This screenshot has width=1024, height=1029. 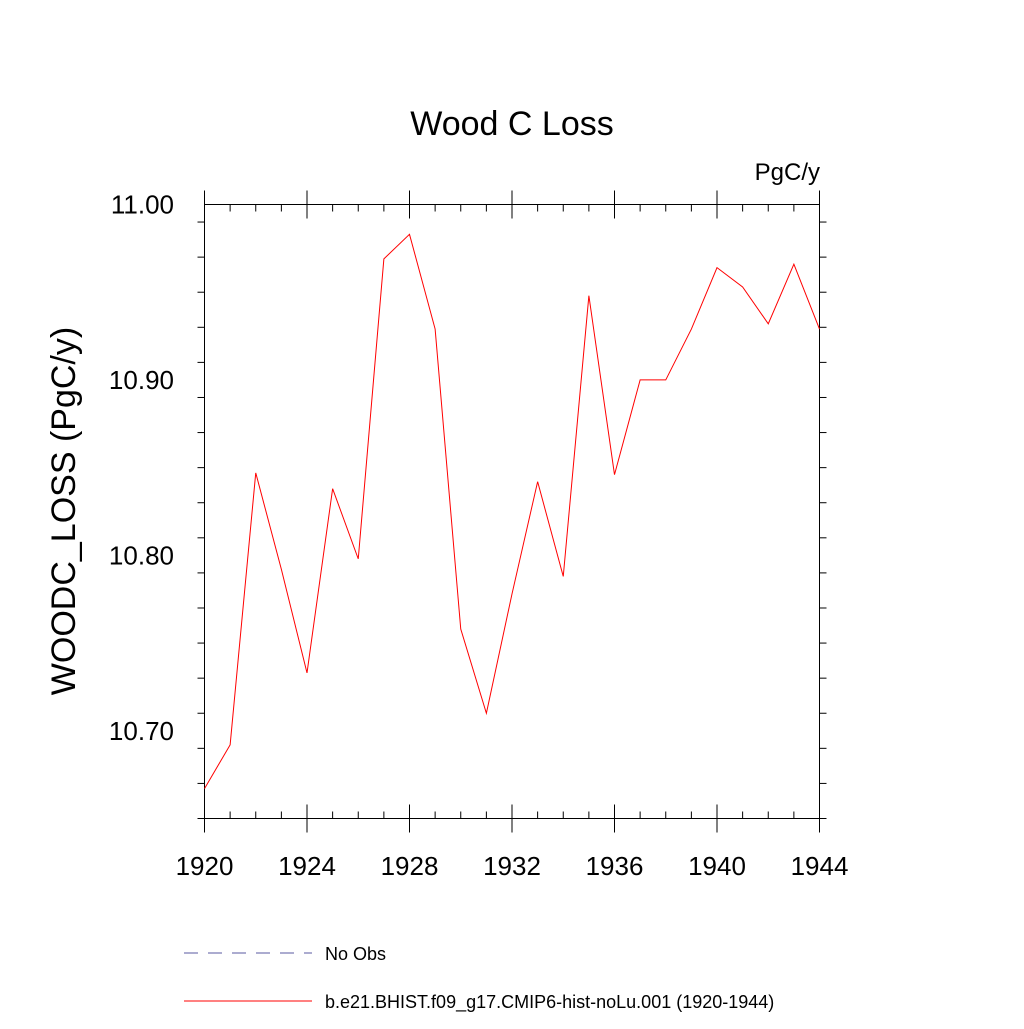 I want to click on x-tick-label: 1944, so click(x=820, y=866).